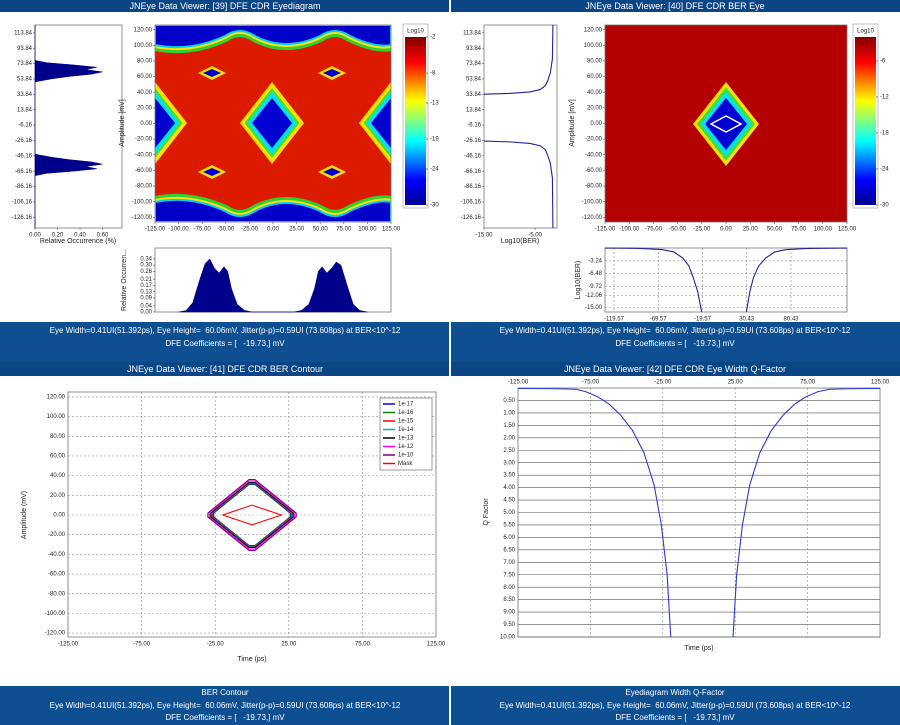 Image resolution: width=900 pixels, height=725 pixels. What do you see at coordinates (406, 456) in the screenshot?
I see `legend-label: 1e-10` at bounding box center [406, 456].